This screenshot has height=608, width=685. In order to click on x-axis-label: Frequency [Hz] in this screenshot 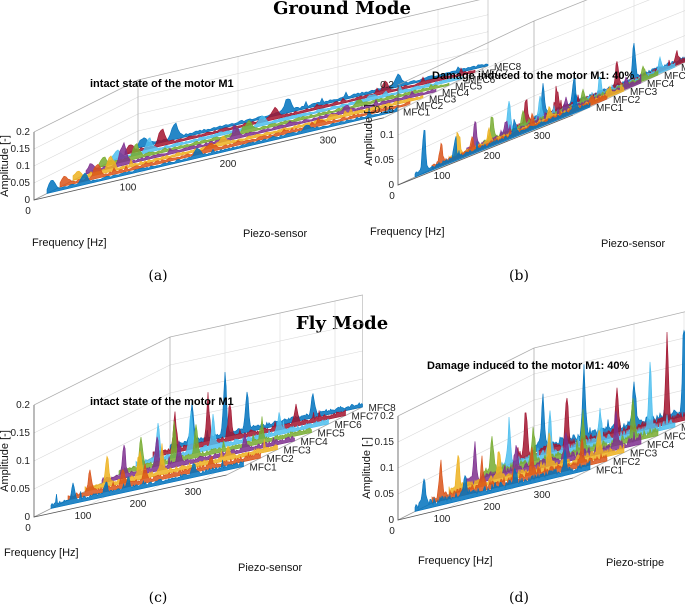, I will do `click(455, 561)`.